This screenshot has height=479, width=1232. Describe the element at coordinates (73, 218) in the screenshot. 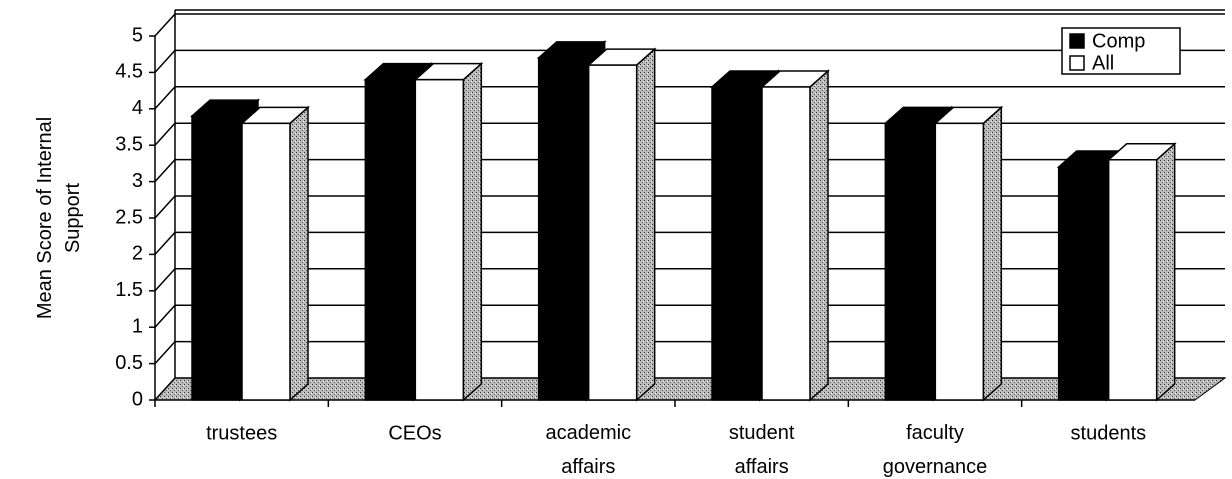

I see `y-axis-label-line: Support` at that location.